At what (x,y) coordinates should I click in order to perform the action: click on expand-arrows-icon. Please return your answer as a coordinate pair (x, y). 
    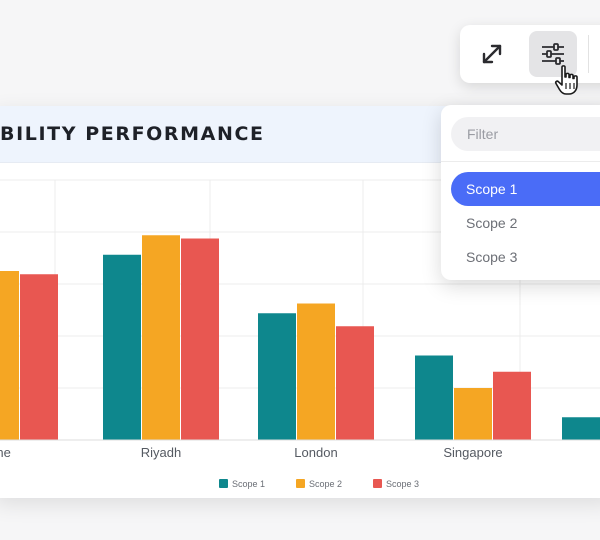
    Looking at the image, I should click on (492, 54).